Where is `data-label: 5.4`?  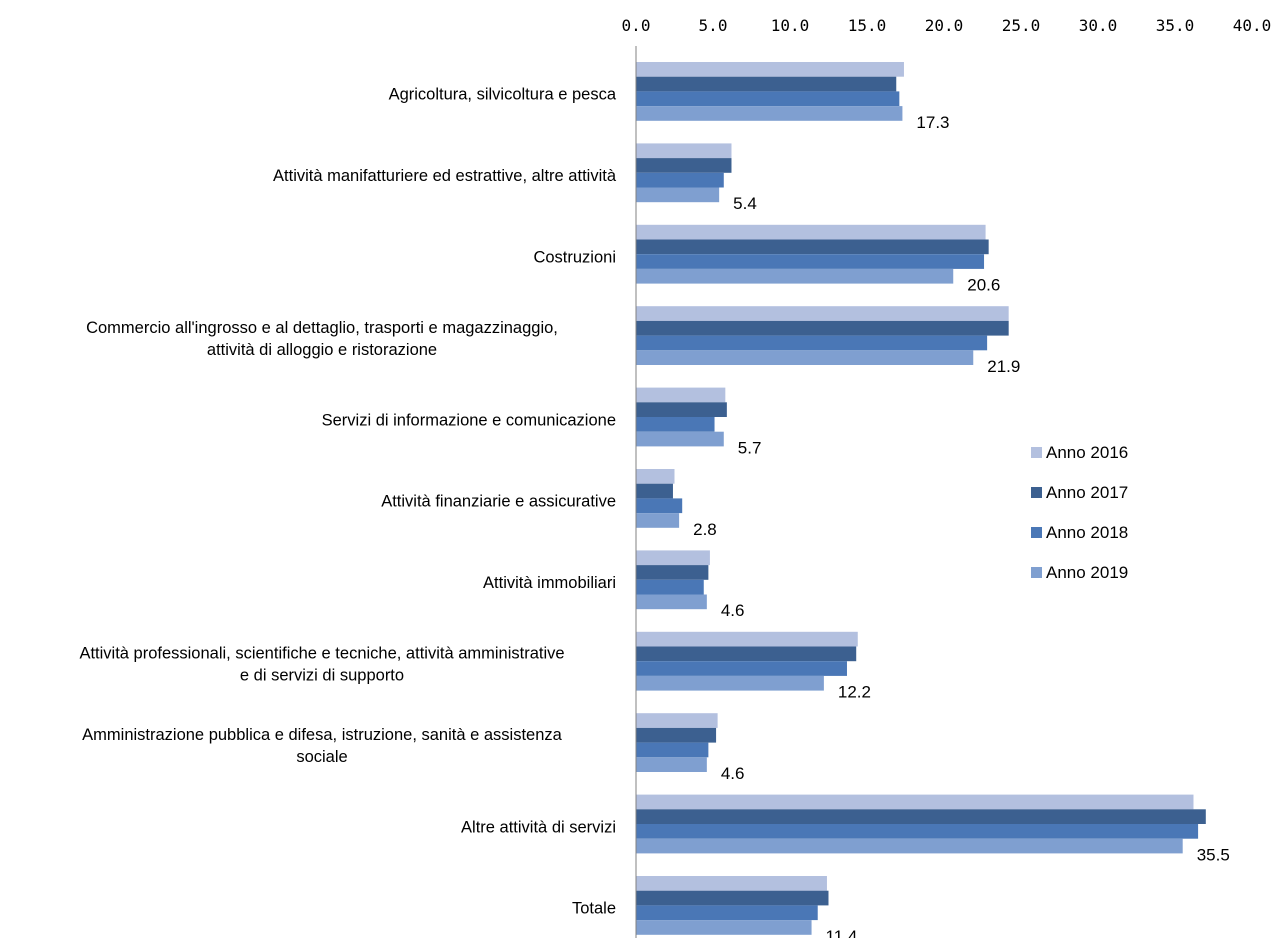 data-label: 5.4 is located at coordinates (745, 203).